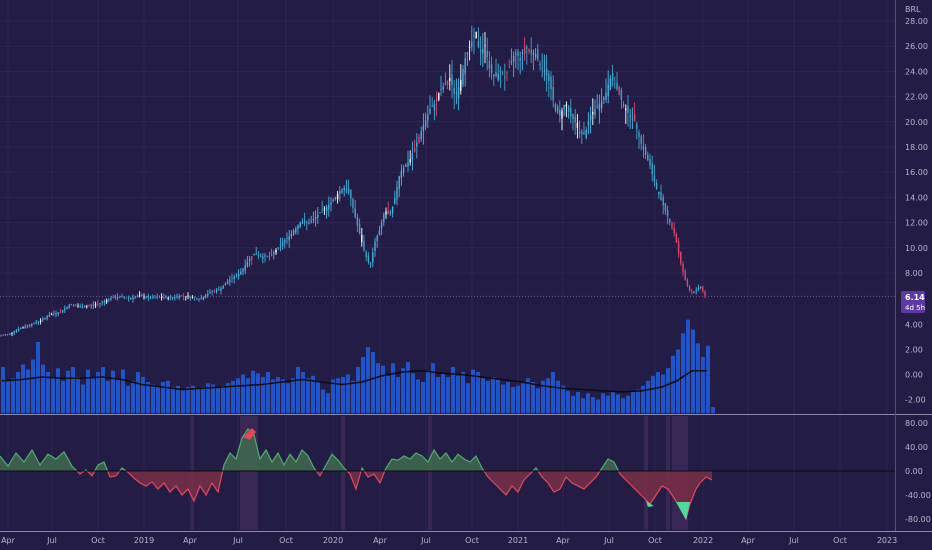 This screenshot has width=932, height=550. What do you see at coordinates (916, 46) in the screenshot?
I see `price-axis-tick: 26.00` at bounding box center [916, 46].